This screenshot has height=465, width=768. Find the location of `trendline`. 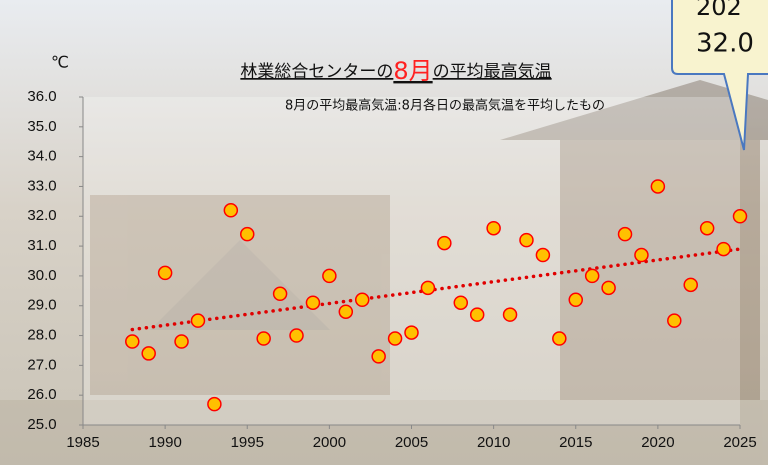

trendline is located at coordinates (436, 289).